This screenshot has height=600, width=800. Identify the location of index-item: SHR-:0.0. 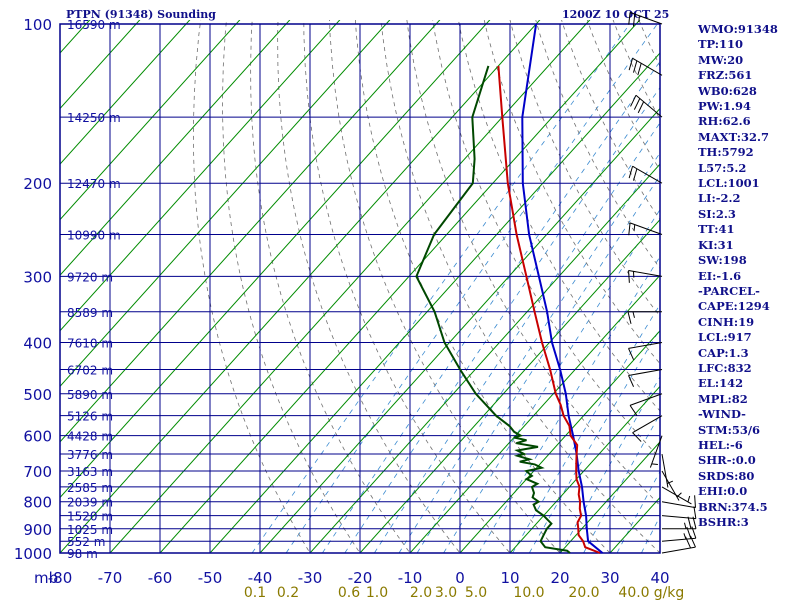
(727, 460).